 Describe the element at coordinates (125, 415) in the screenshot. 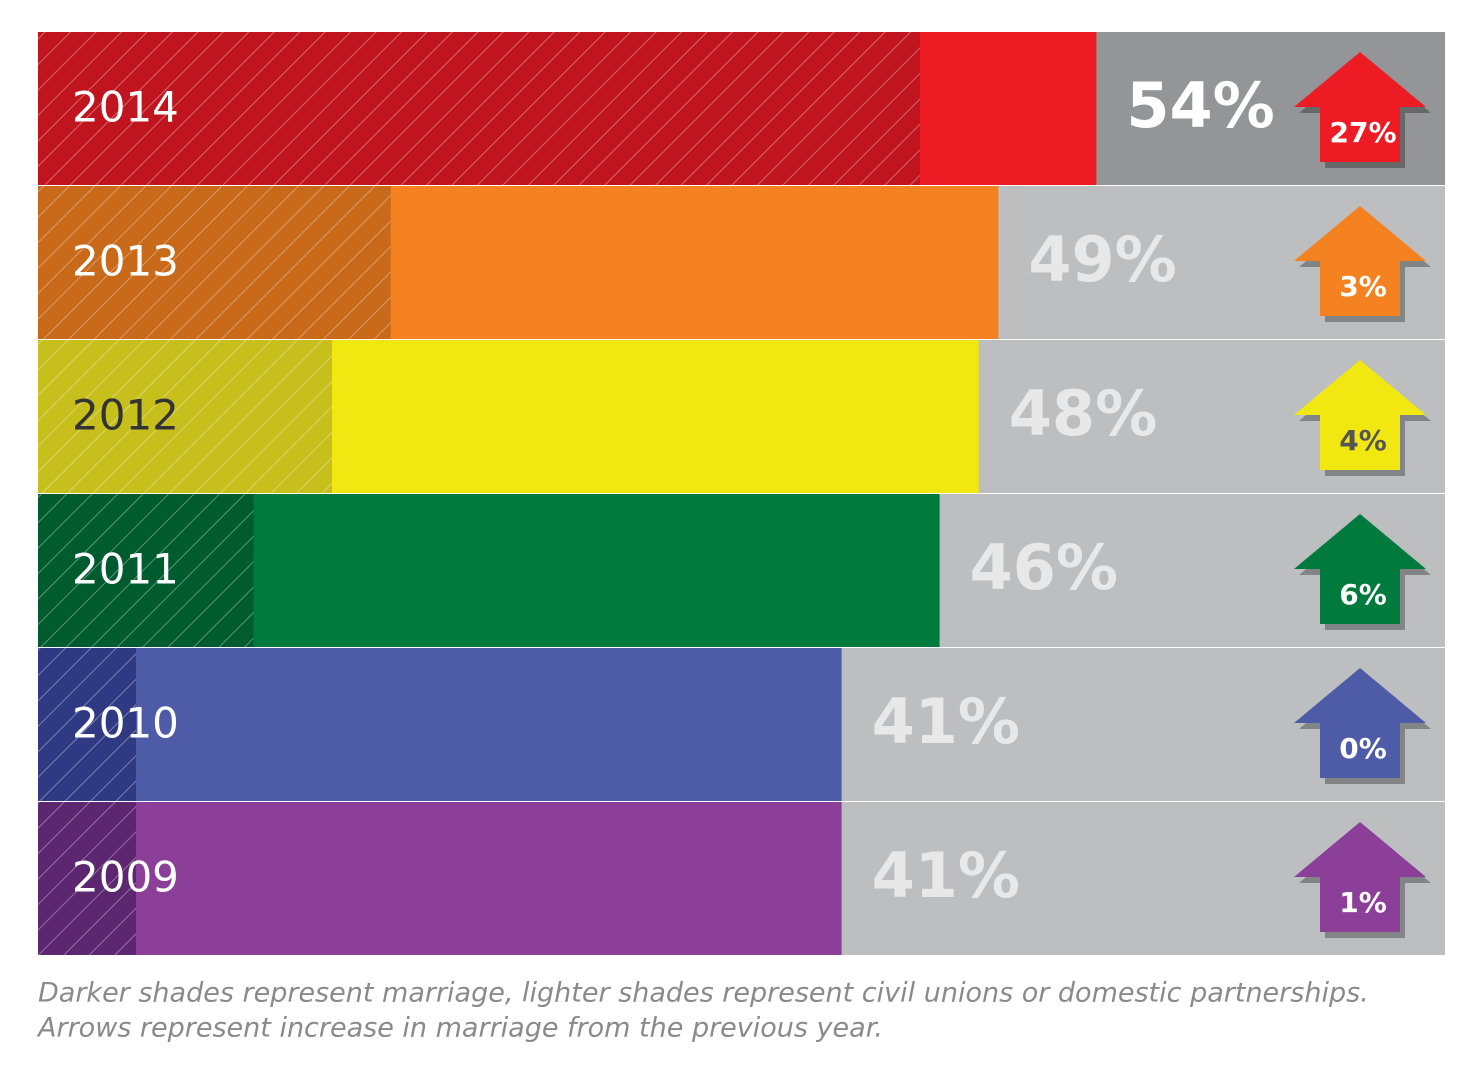

I see `year-label: 2012` at that location.